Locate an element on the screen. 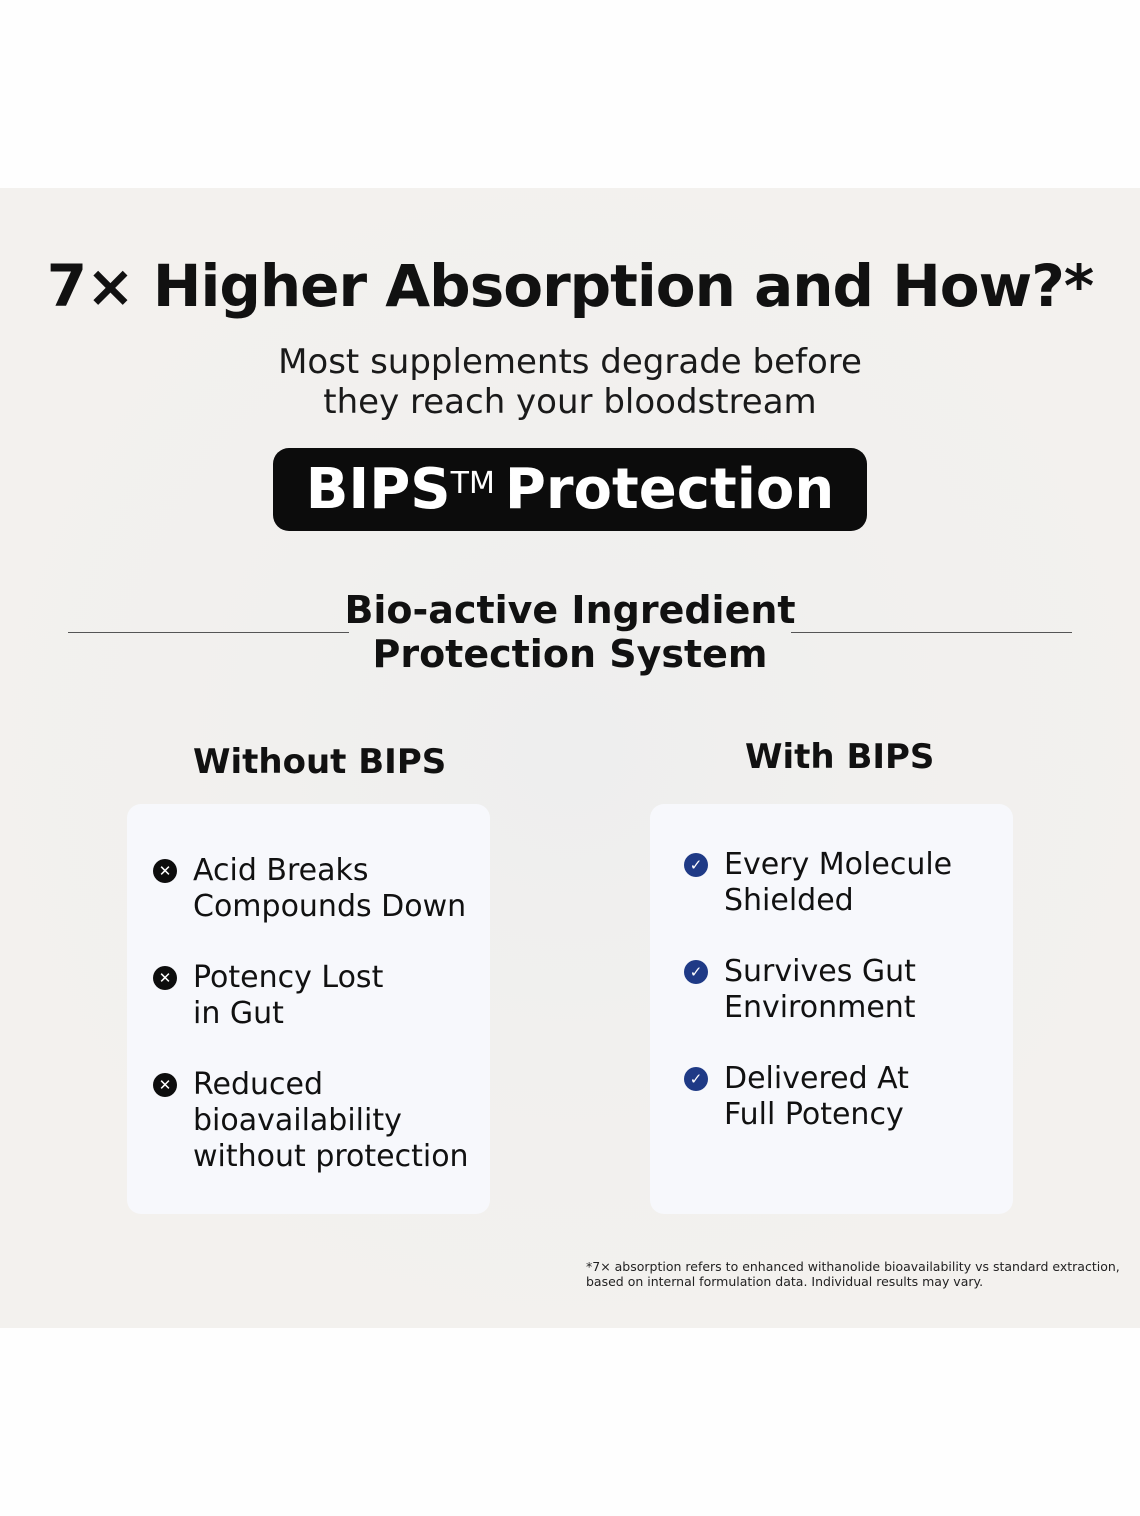 Image resolution: width=1140 pixels, height=1516 pixels. item-line: Compounds Down is located at coordinates (330, 906).